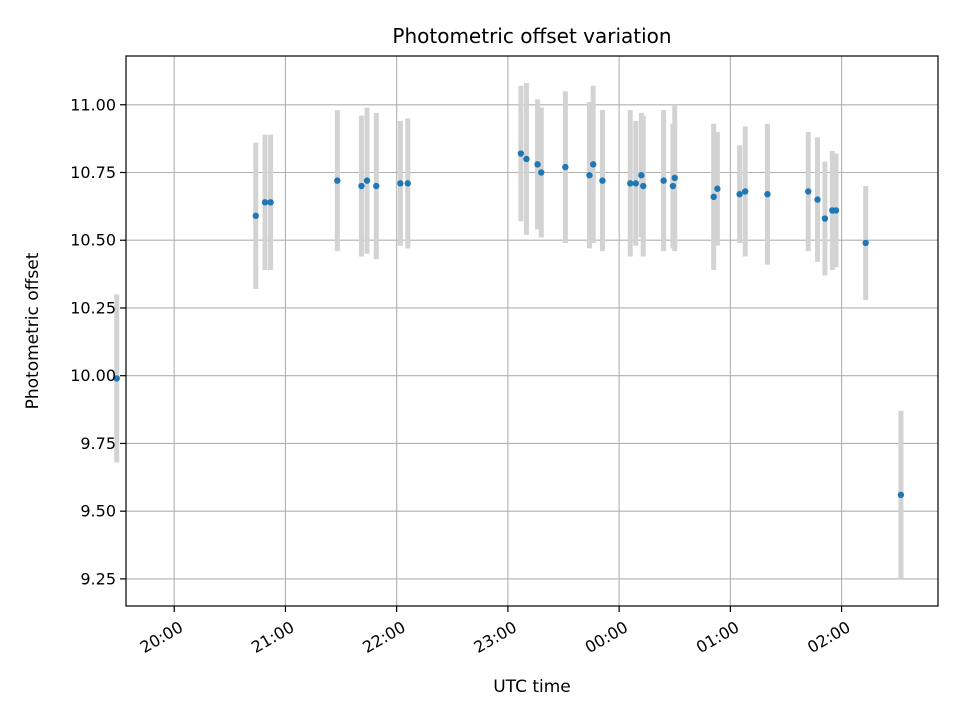  What do you see at coordinates (98, 443) in the screenshot?
I see `y-tick-label: 9.75` at bounding box center [98, 443].